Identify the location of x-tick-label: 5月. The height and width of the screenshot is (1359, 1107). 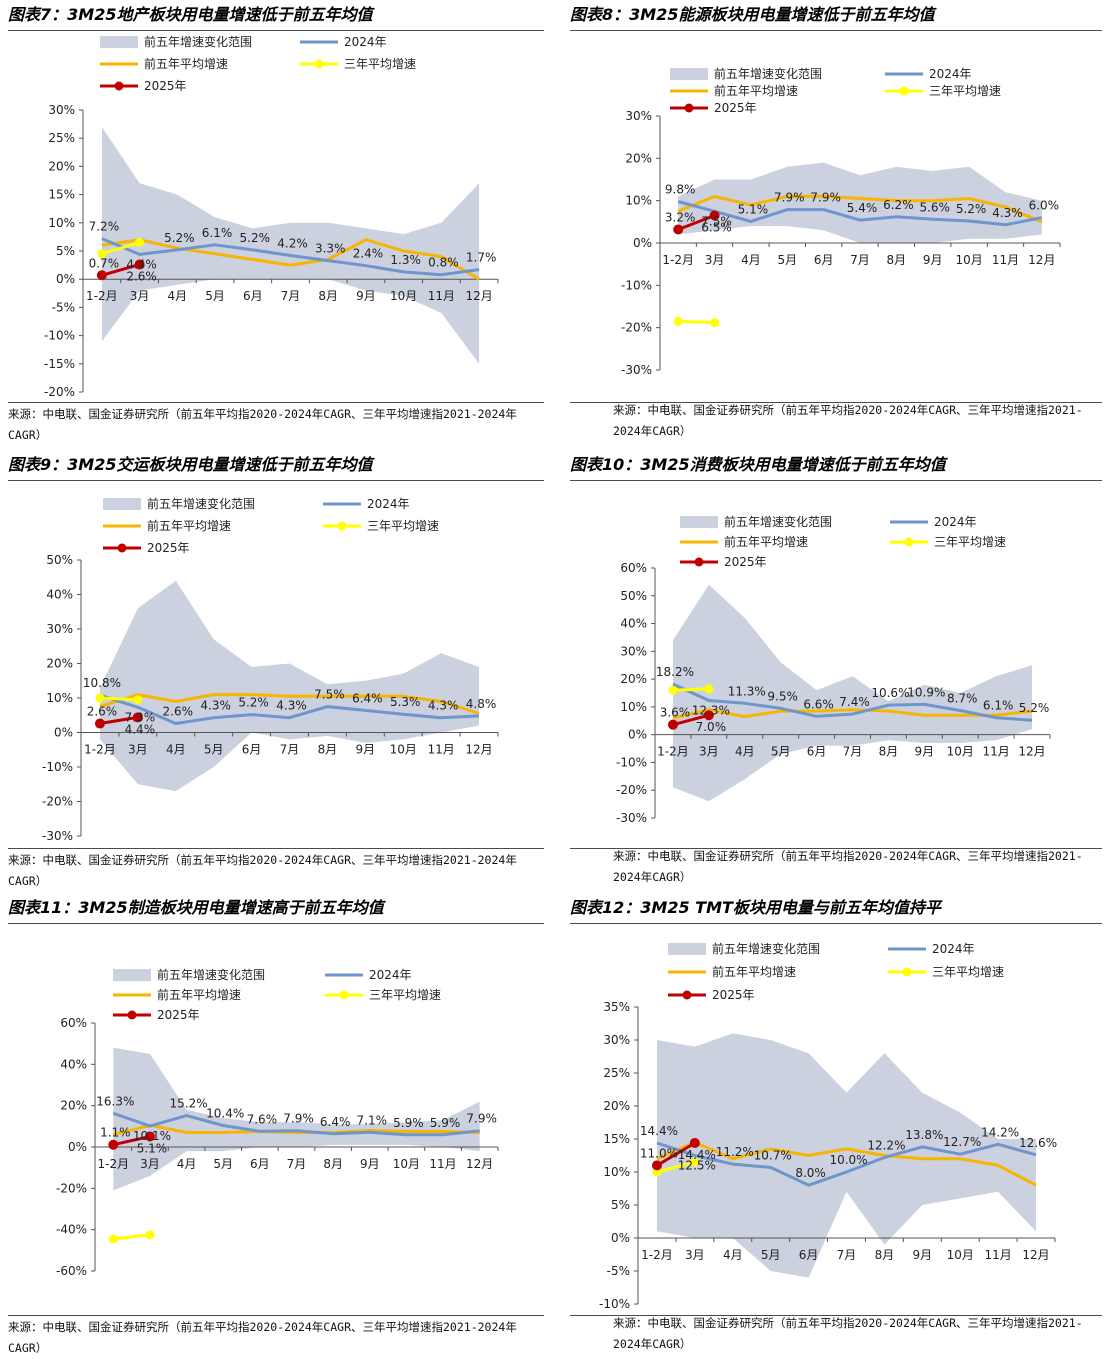
(214, 750).